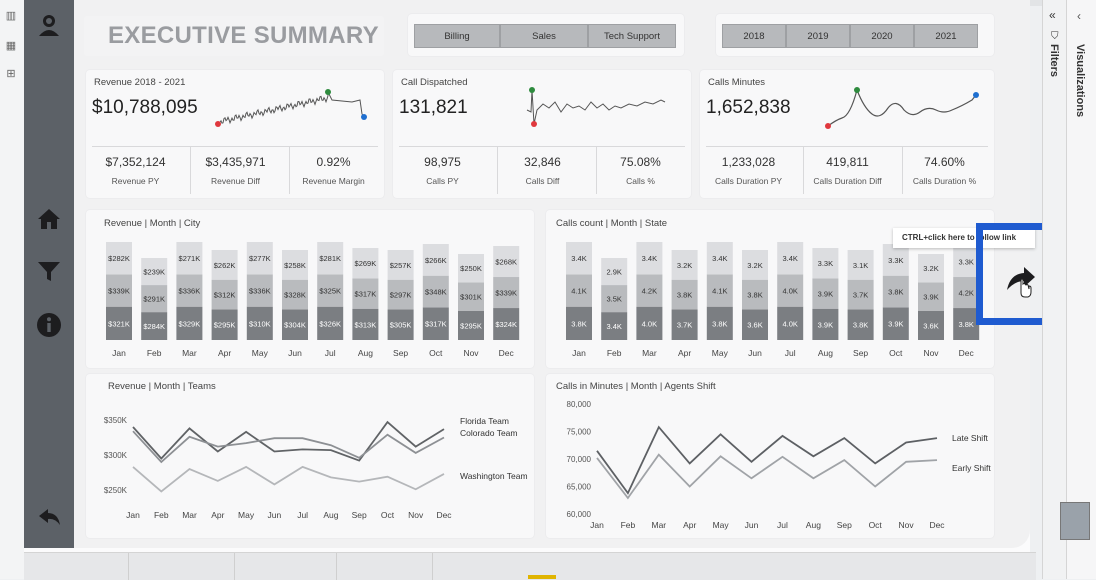 This screenshot has width=1096, height=580. What do you see at coordinates (790, 353) in the screenshot?
I see `chart-x-tick-label: Jul` at bounding box center [790, 353].